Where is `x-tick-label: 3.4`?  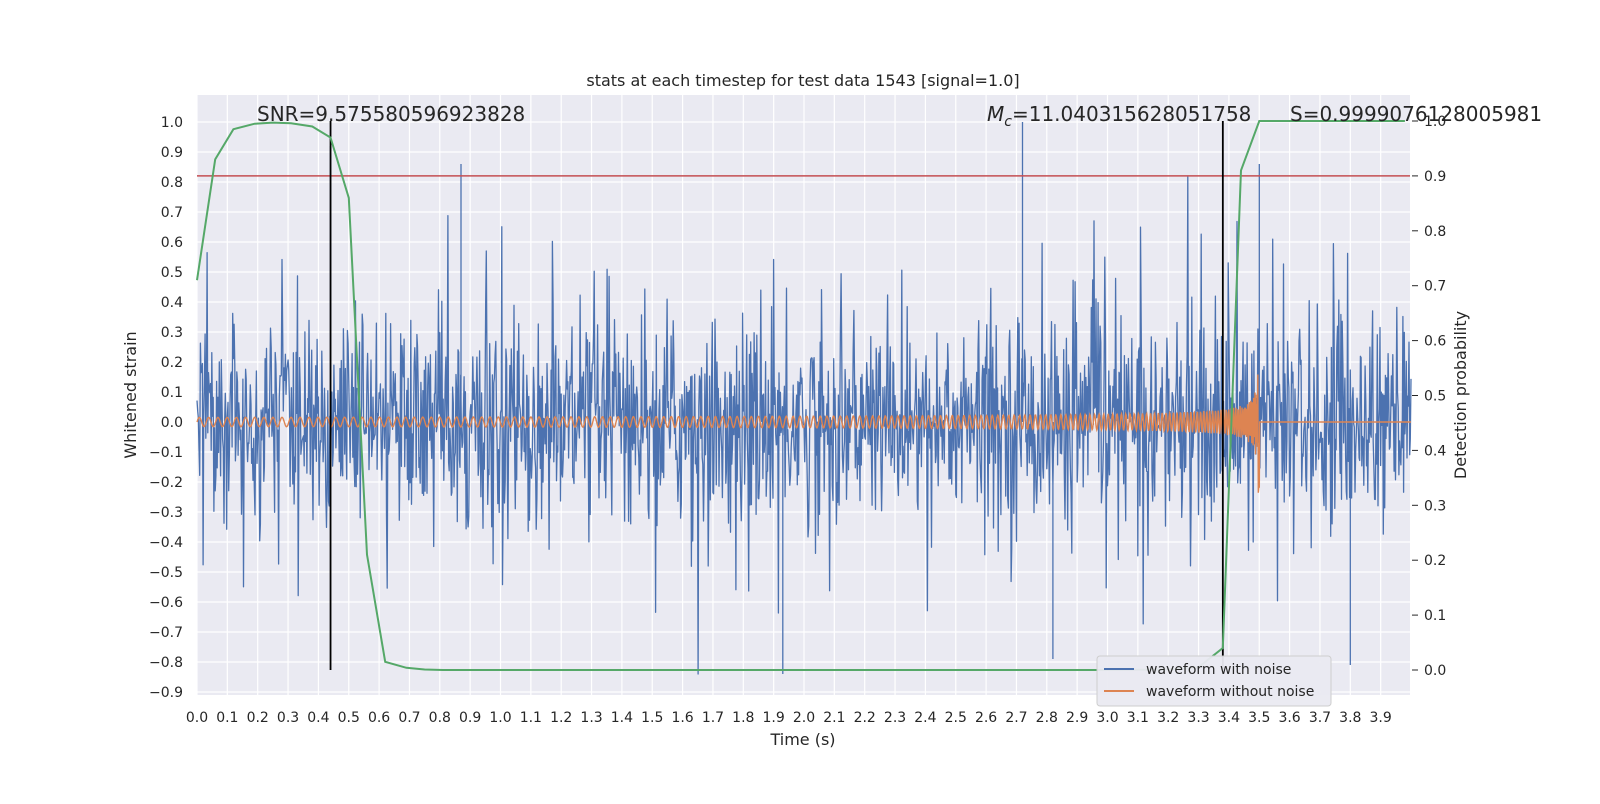
x-tick-label: 3.4 is located at coordinates (1229, 718).